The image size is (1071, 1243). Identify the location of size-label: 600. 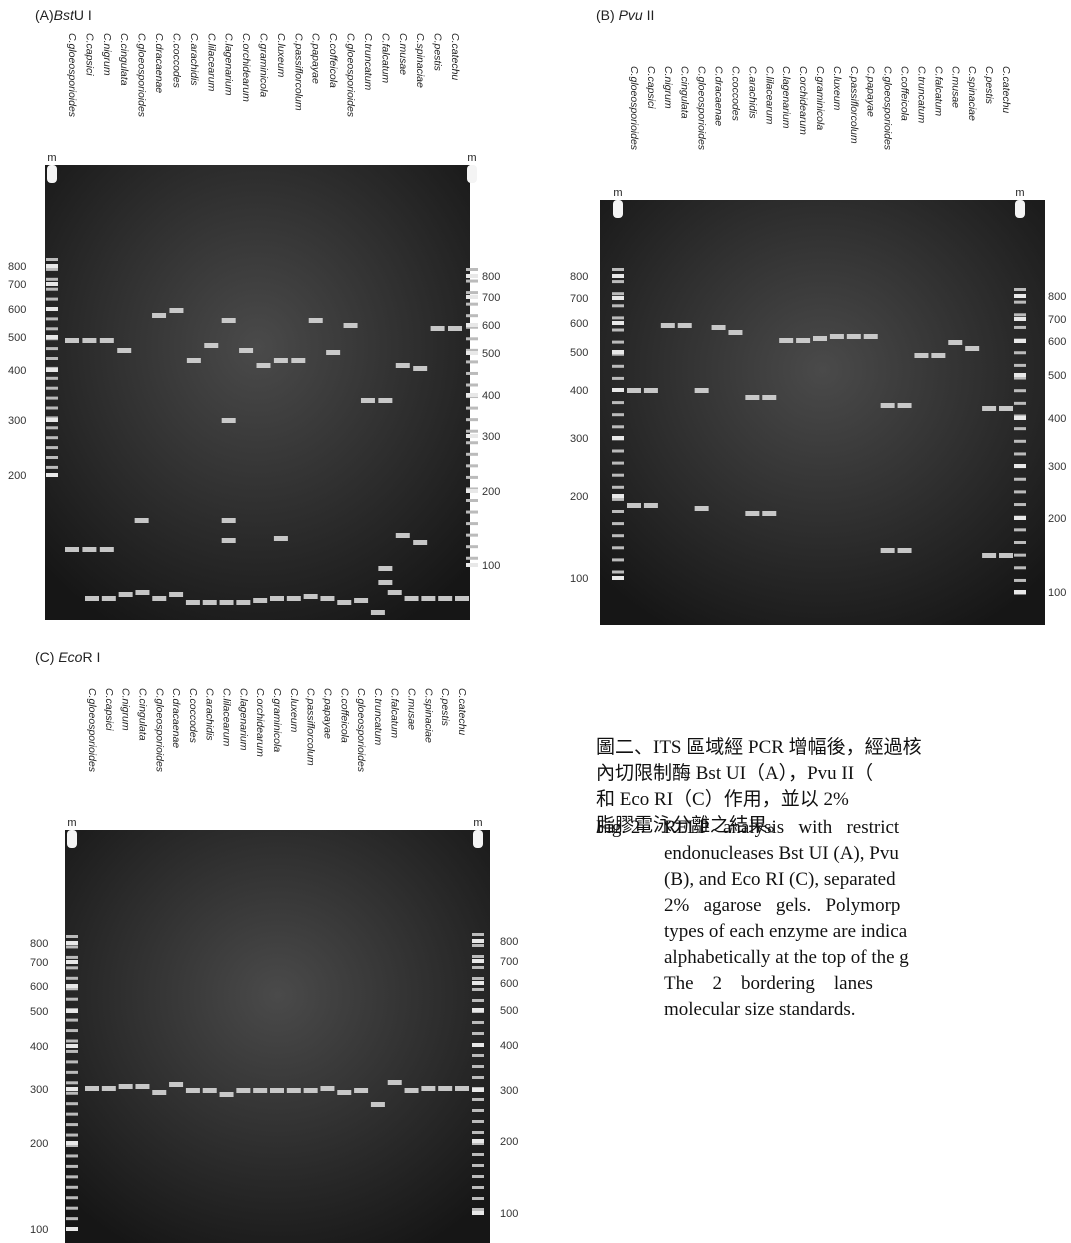
(491, 326).